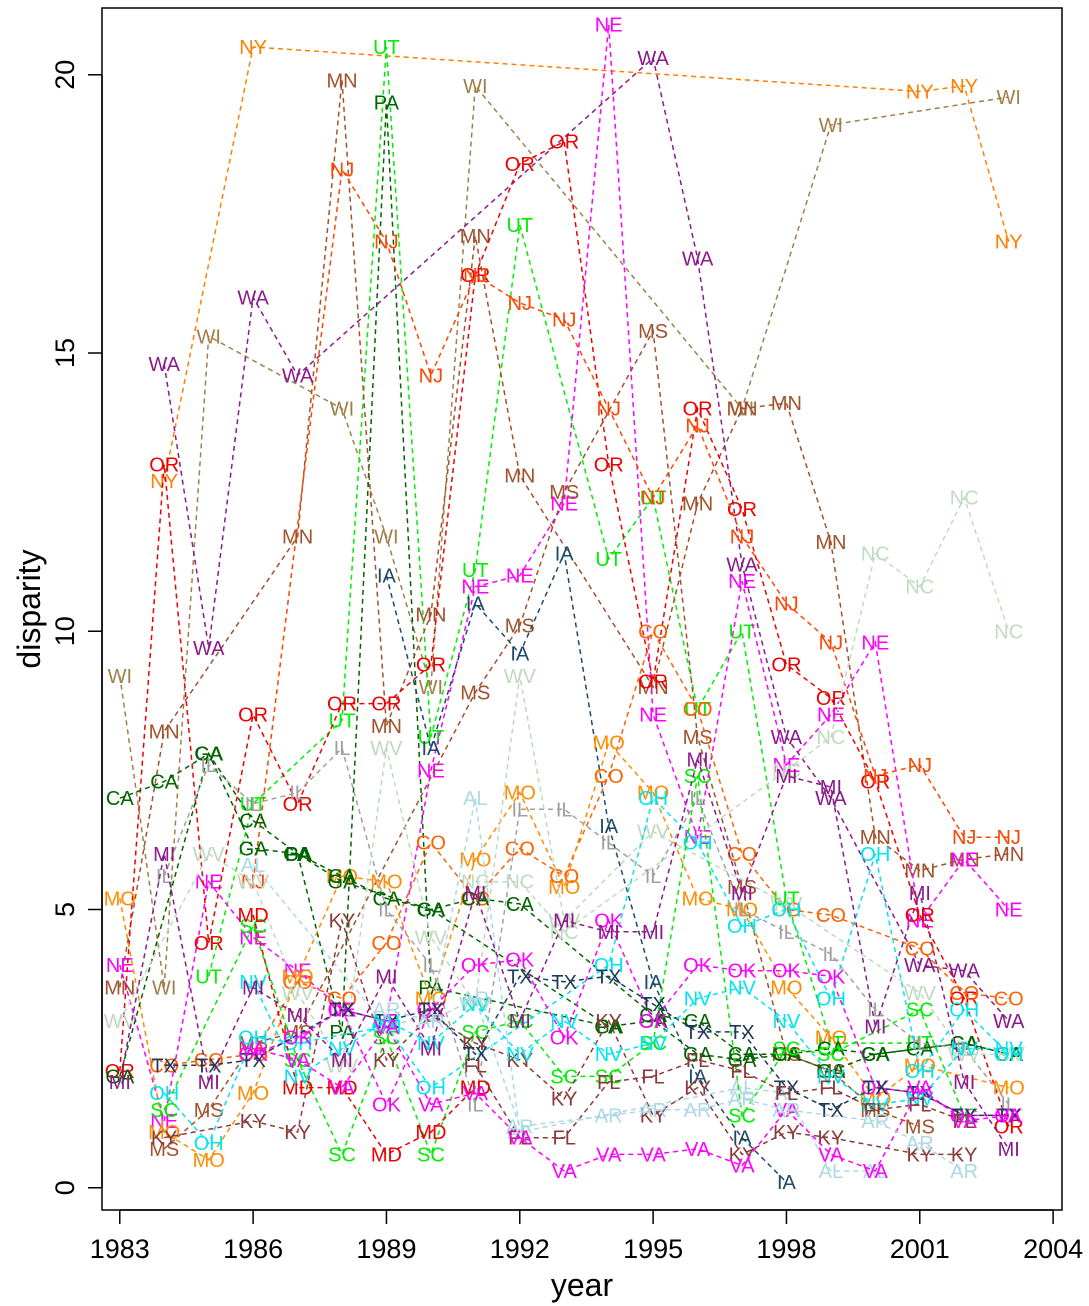  I want to click on y-axis: 05101520, so click(76, 628).